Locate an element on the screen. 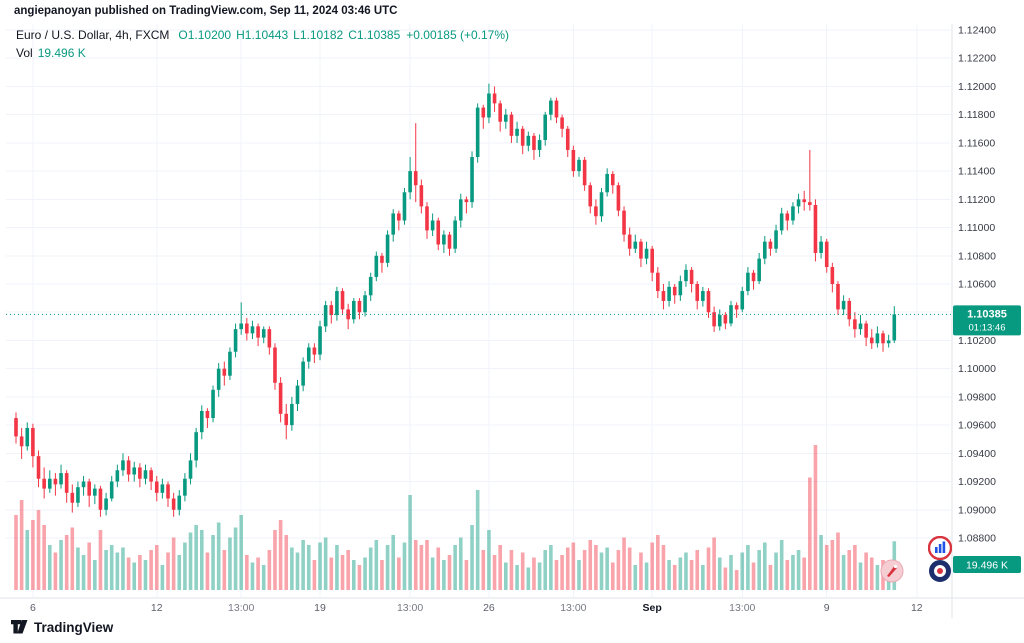 This screenshot has height=643, width=1024. time-axis-label: 19 is located at coordinates (320, 608).